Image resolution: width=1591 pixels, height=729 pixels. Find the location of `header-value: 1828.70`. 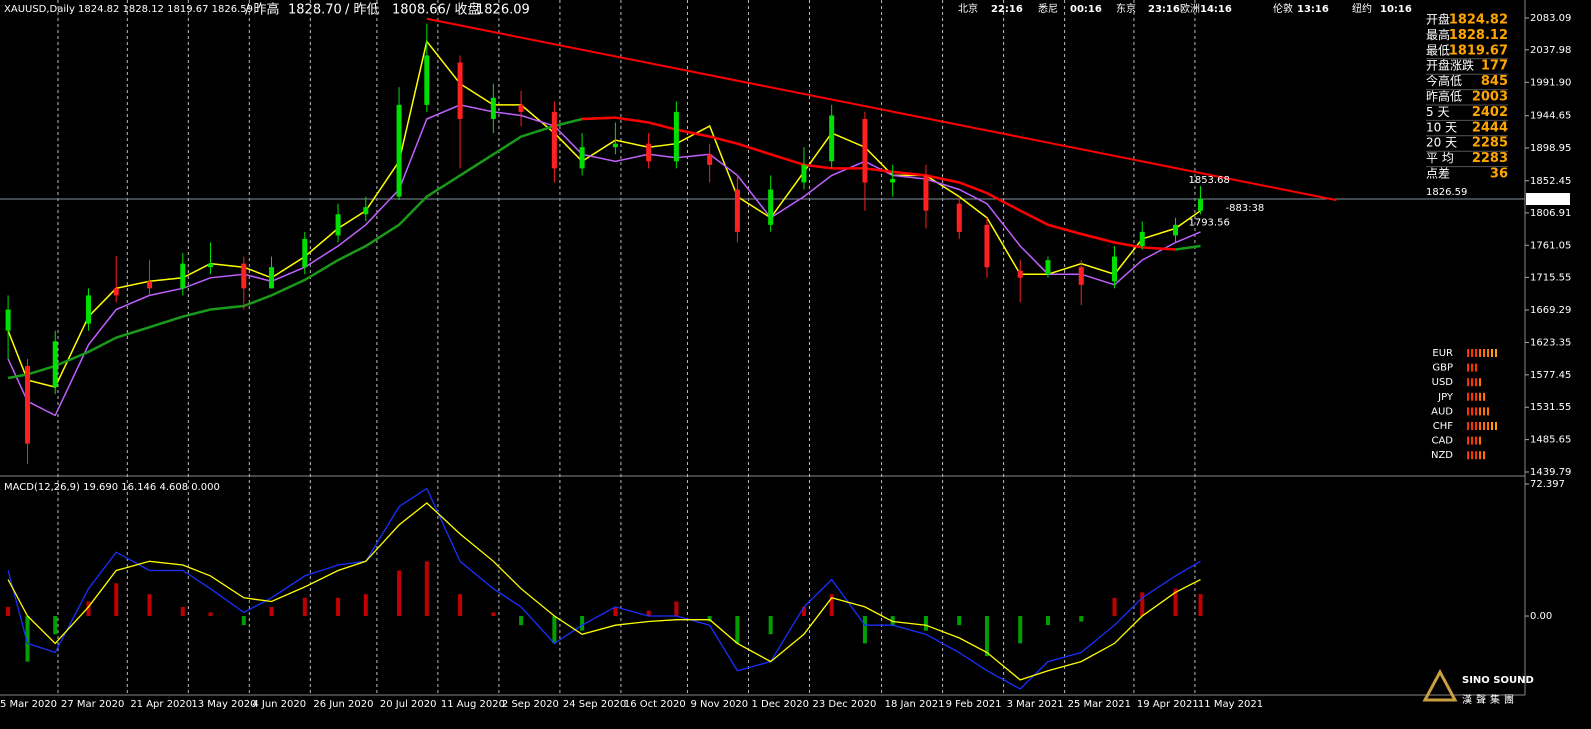

header-value: 1828.70 is located at coordinates (315, 10).